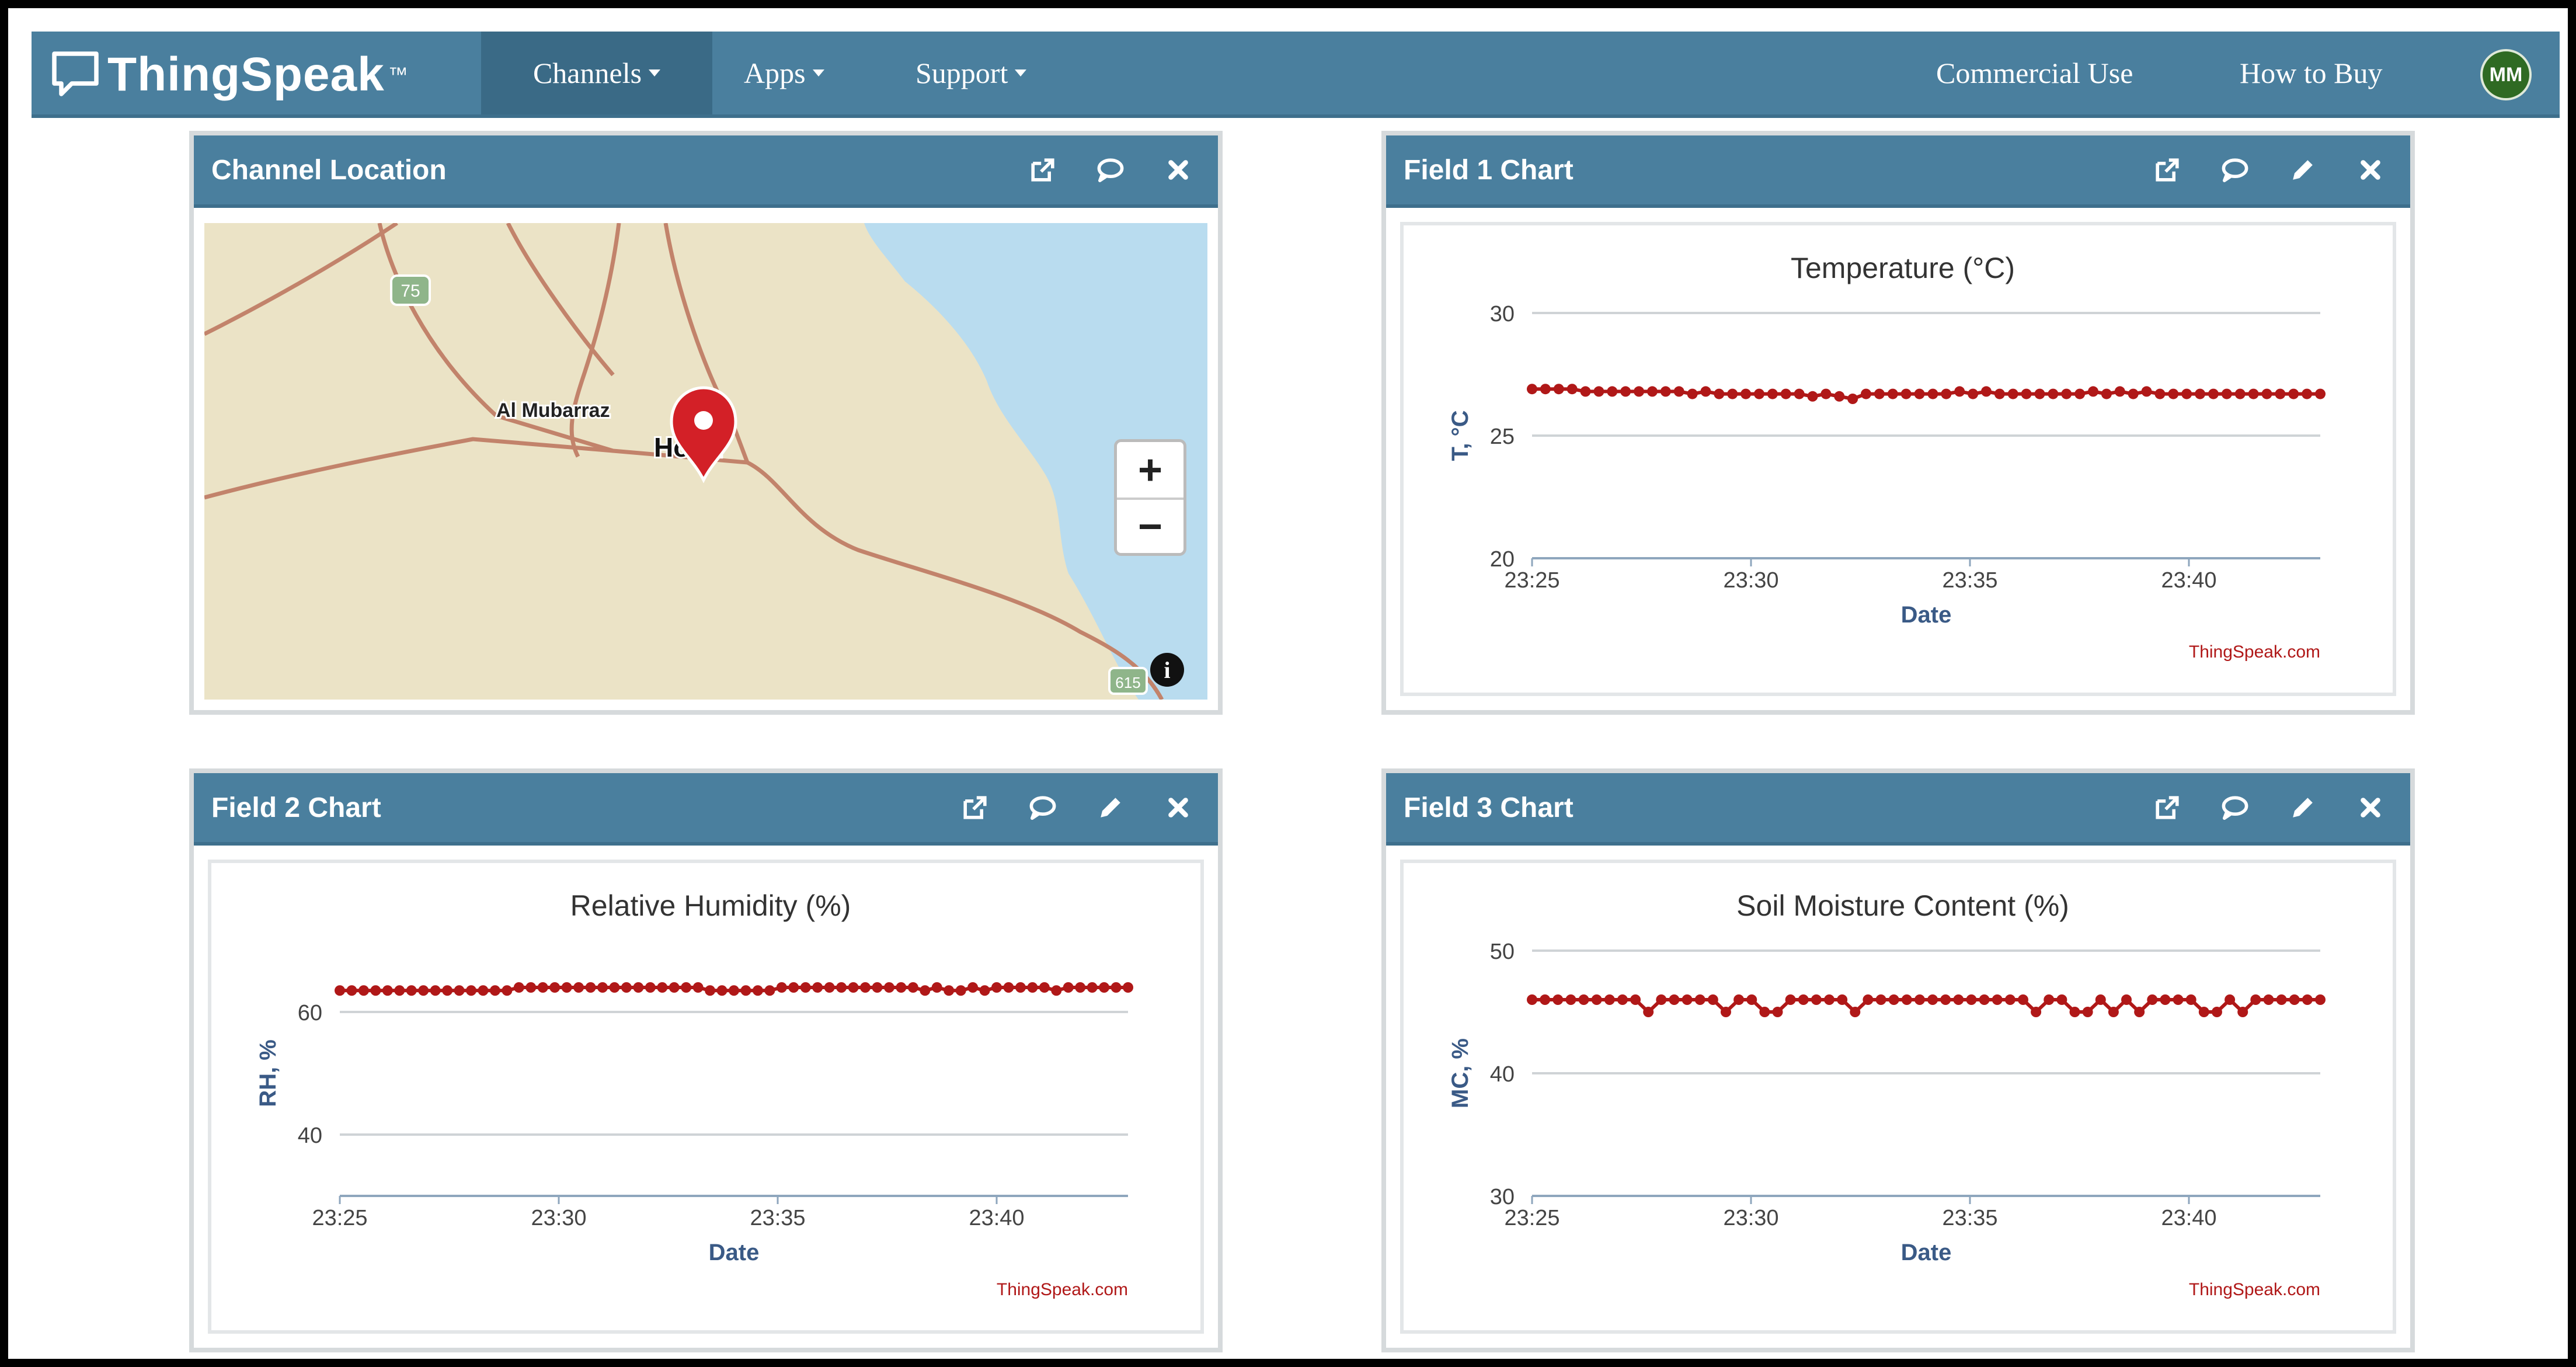 Image resolution: width=2576 pixels, height=1367 pixels. What do you see at coordinates (1178, 808) in the screenshot?
I see `close-icon` at bounding box center [1178, 808].